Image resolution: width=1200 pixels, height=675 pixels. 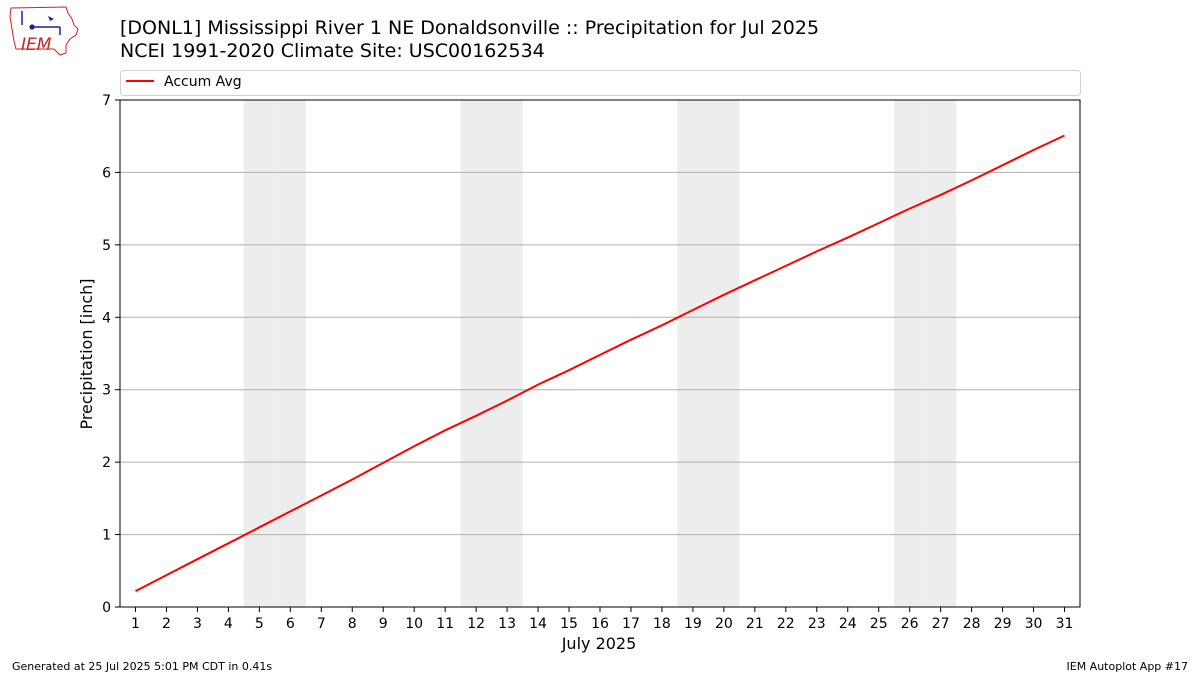 I want to click on x-tick-label-24: 24, so click(x=848, y=624).